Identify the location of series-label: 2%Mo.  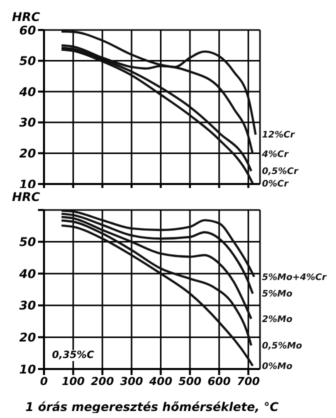
(277, 319).